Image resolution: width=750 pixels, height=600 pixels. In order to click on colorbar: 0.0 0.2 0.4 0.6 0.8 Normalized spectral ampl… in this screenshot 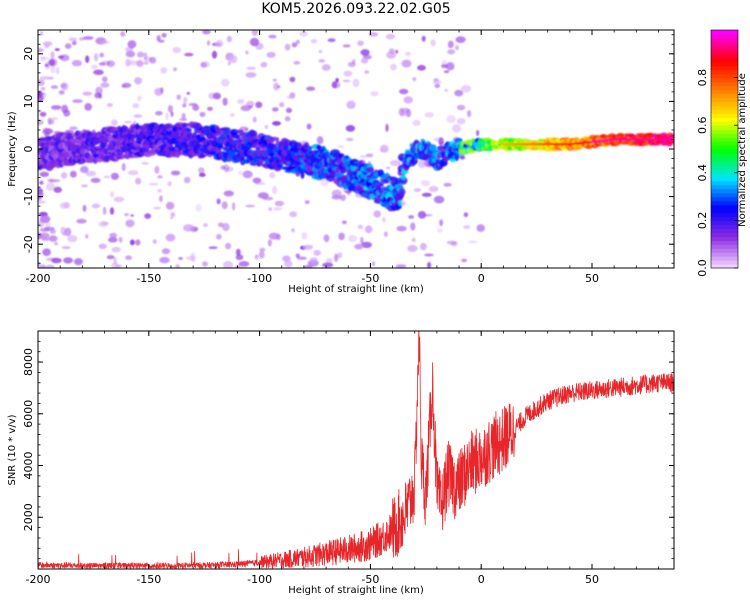, I will do `click(722, 153)`.